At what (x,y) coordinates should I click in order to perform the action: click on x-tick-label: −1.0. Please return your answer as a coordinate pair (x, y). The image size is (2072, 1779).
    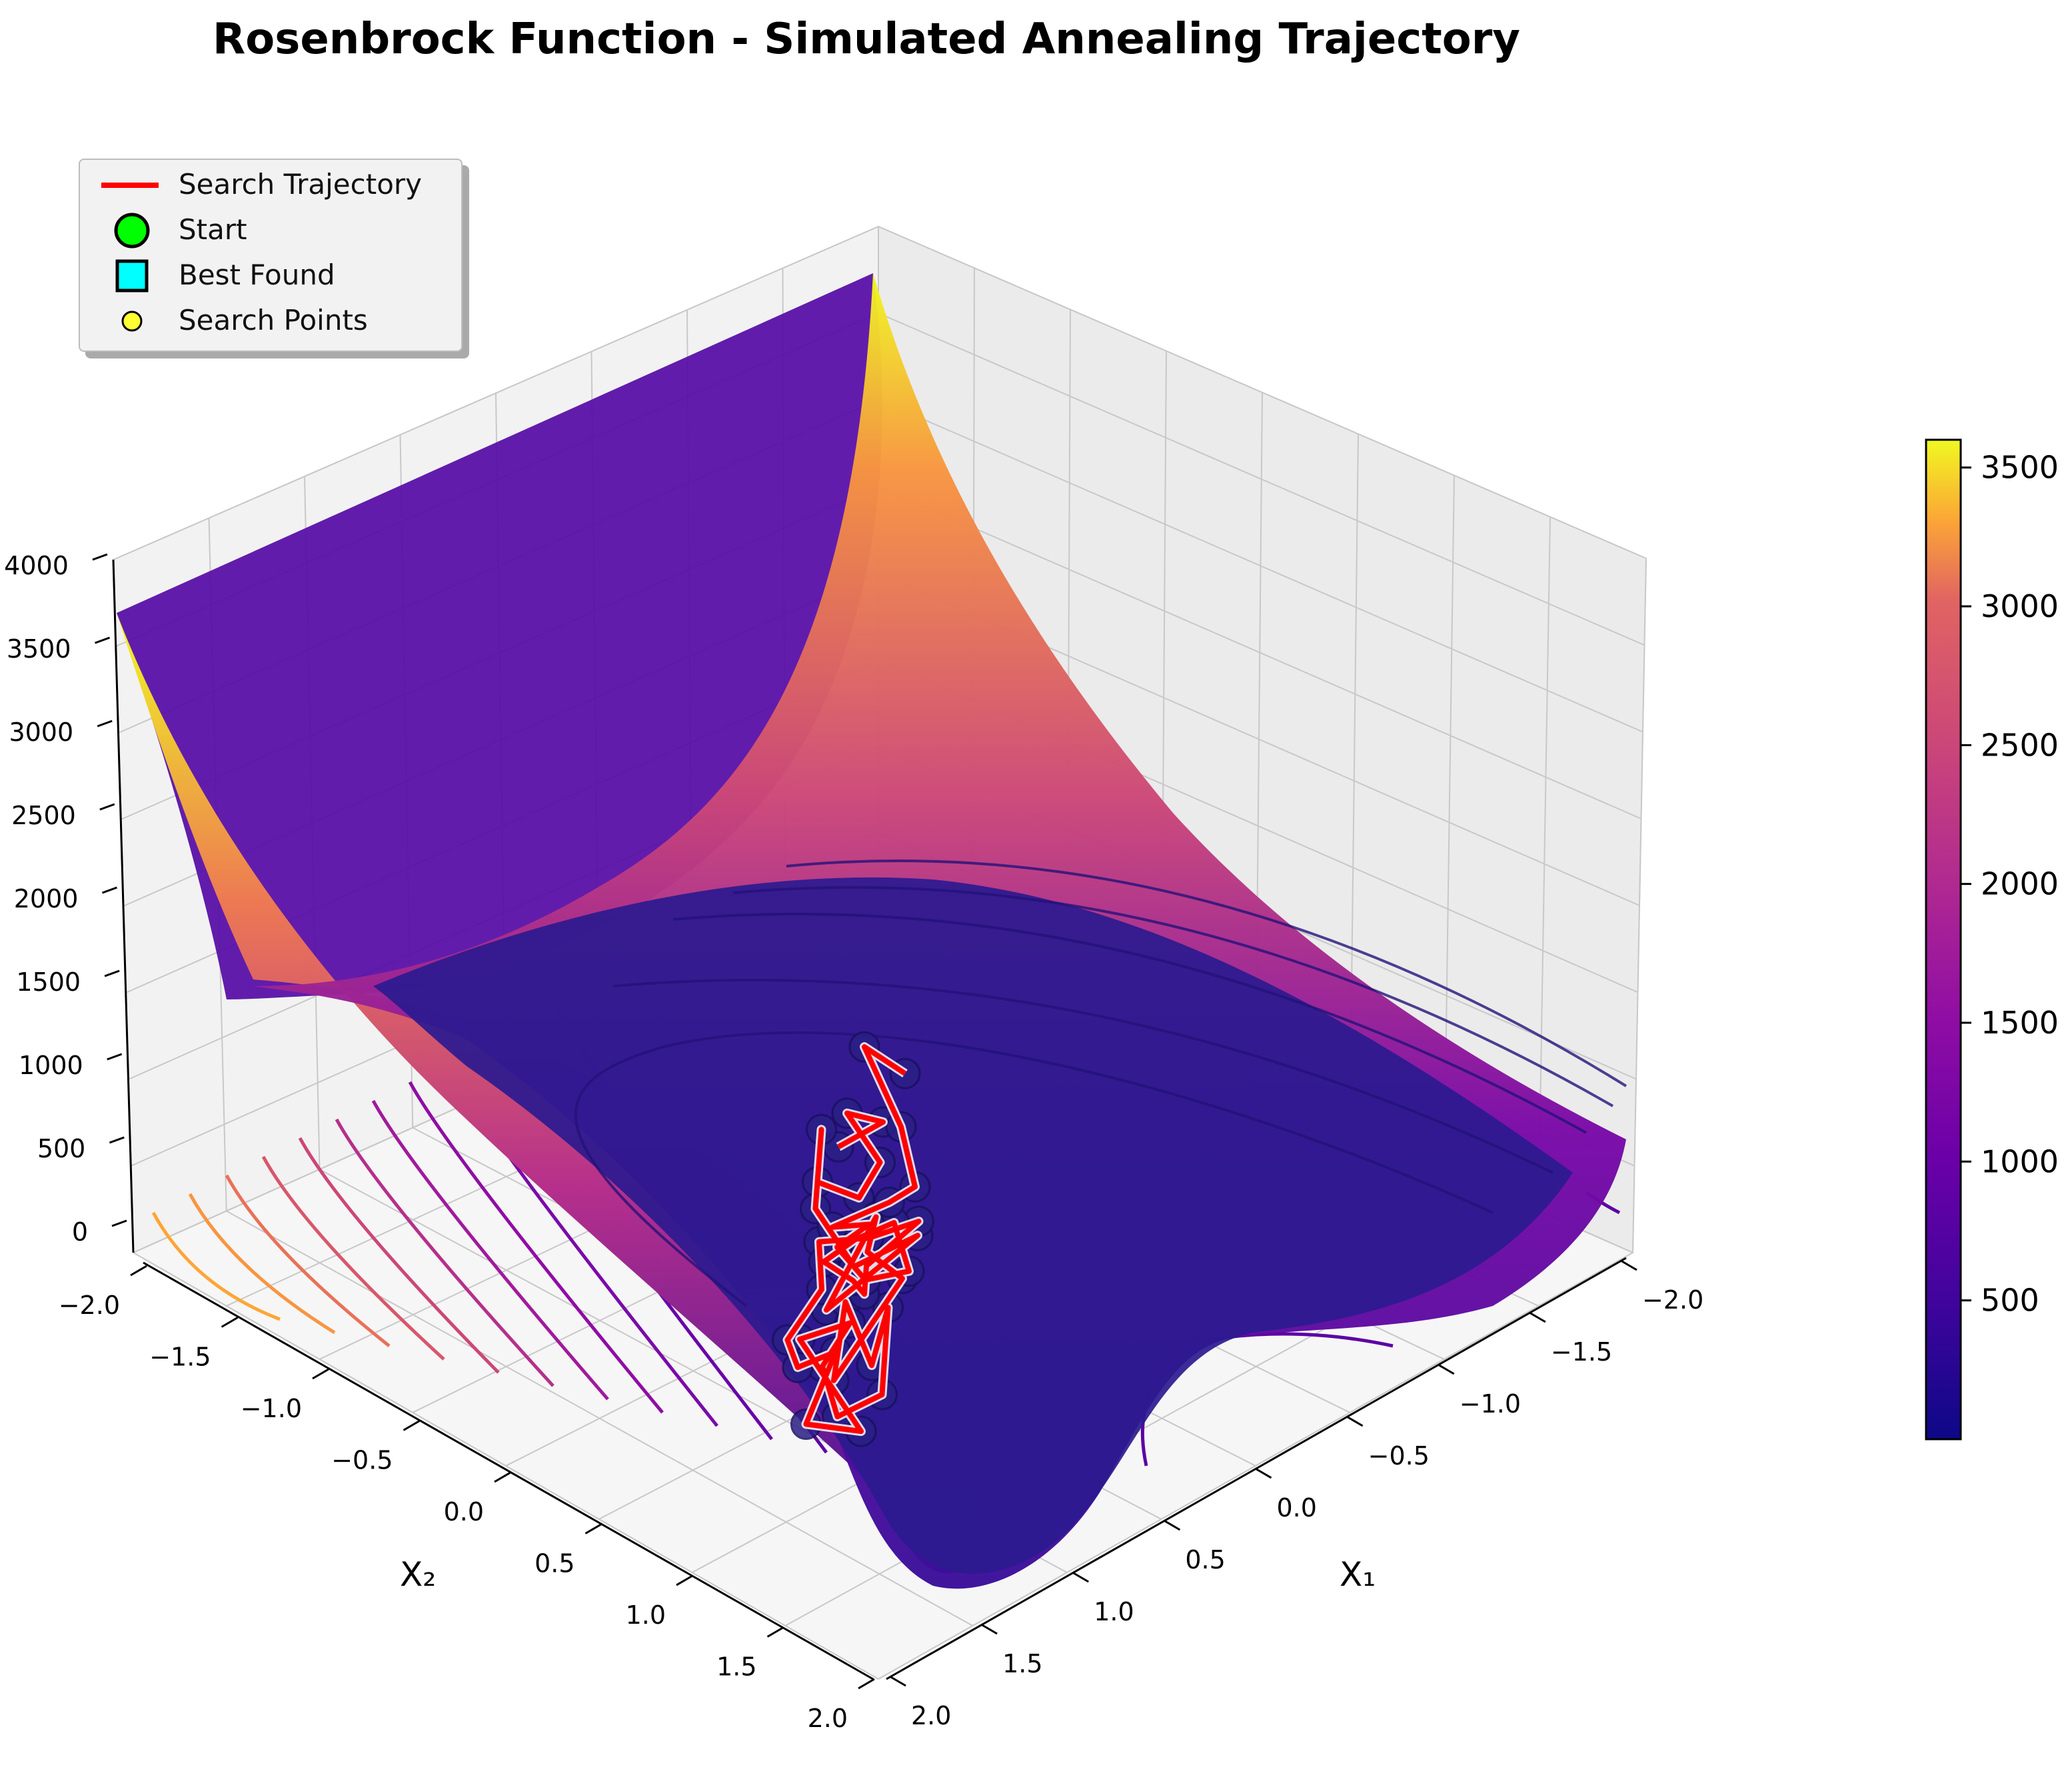
    Looking at the image, I should click on (1490, 1404).